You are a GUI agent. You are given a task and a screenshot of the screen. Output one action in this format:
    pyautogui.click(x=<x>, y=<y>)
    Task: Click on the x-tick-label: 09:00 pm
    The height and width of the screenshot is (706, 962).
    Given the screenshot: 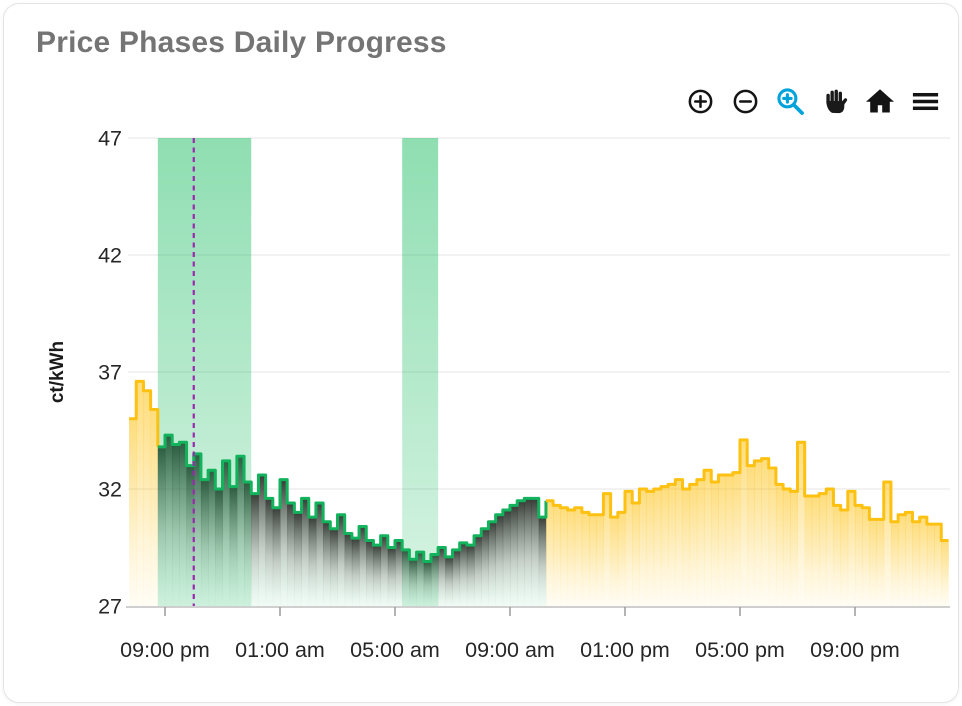 What is the action you would take?
    pyautogui.click(x=855, y=650)
    